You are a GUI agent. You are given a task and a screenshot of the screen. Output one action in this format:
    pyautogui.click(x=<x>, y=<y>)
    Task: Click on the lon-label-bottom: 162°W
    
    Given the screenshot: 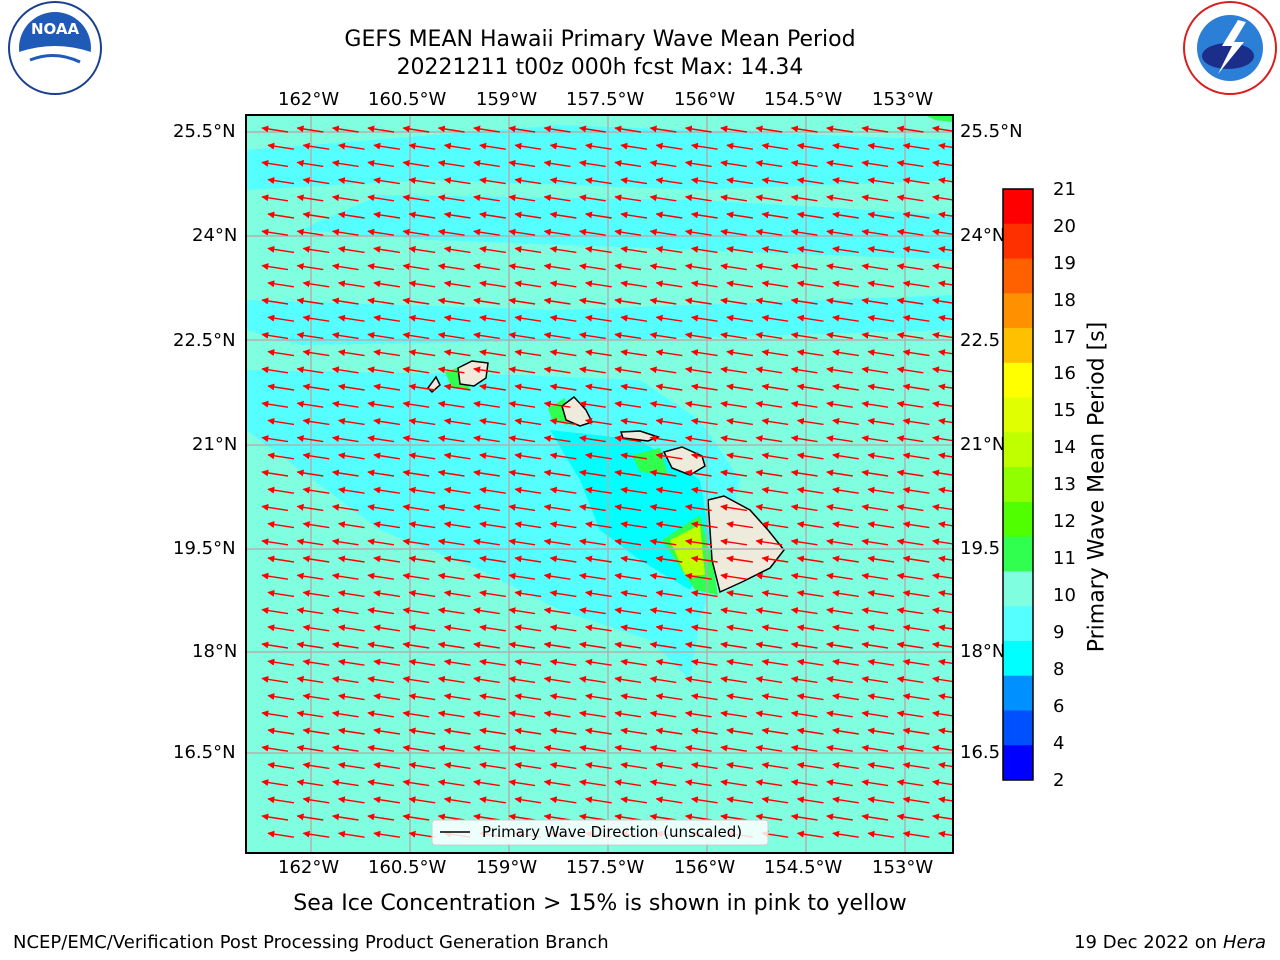 What is the action you would take?
    pyautogui.click(x=309, y=867)
    